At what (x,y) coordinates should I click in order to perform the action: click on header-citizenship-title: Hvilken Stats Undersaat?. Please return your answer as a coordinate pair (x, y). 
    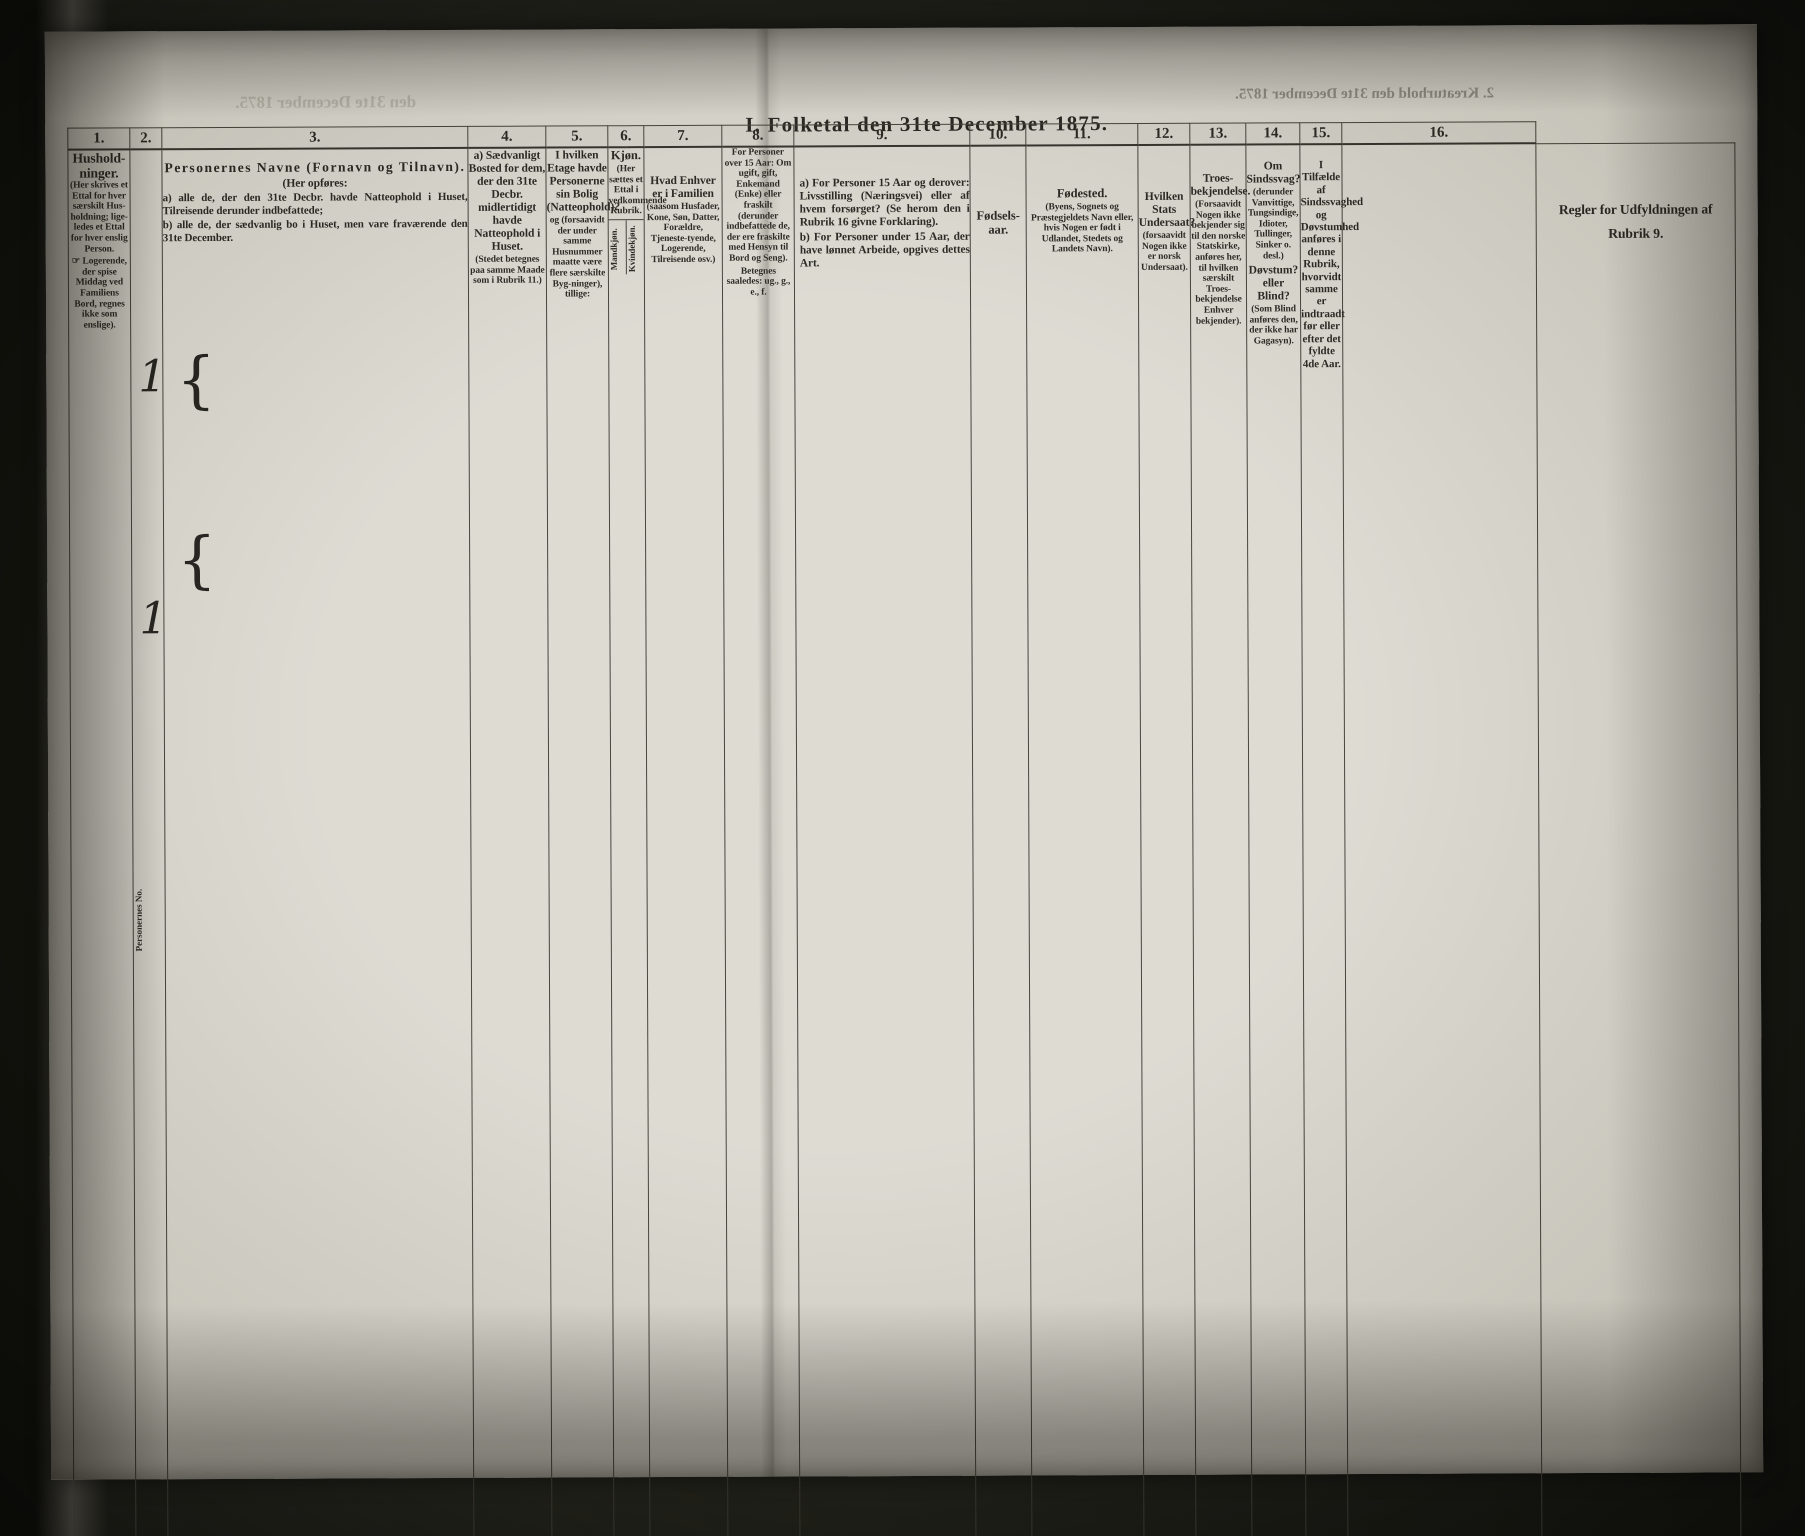
    Looking at the image, I should click on (1167, 209).